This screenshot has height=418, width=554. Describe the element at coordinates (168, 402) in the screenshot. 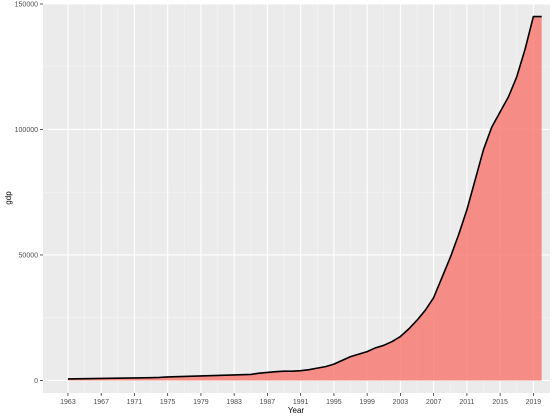

I see `x-tick-label: 1975` at that location.